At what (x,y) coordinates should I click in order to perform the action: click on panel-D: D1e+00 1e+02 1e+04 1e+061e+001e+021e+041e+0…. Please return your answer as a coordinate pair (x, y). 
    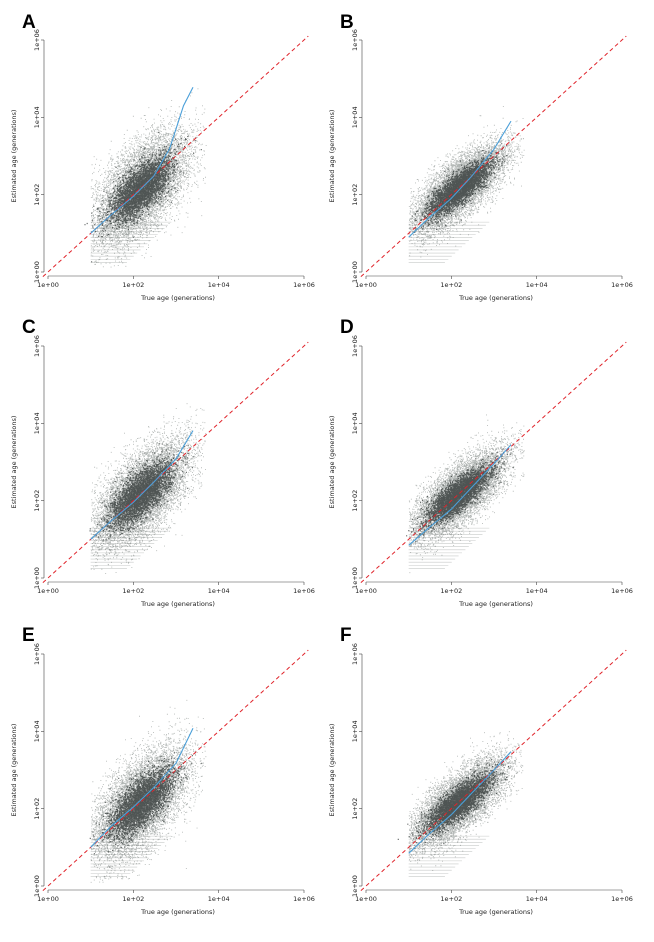
    Looking at the image, I should click on (480, 462).